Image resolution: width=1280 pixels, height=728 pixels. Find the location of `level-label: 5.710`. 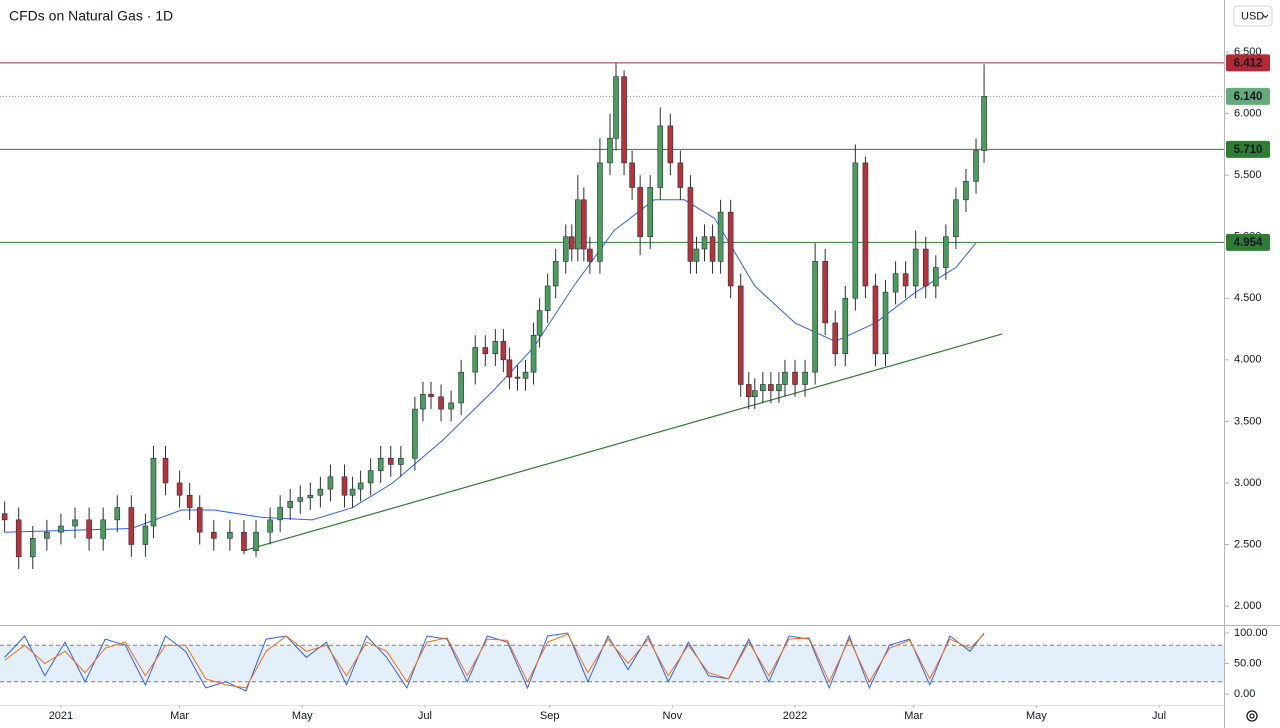

level-label: 5.710 is located at coordinates (1248, 150).